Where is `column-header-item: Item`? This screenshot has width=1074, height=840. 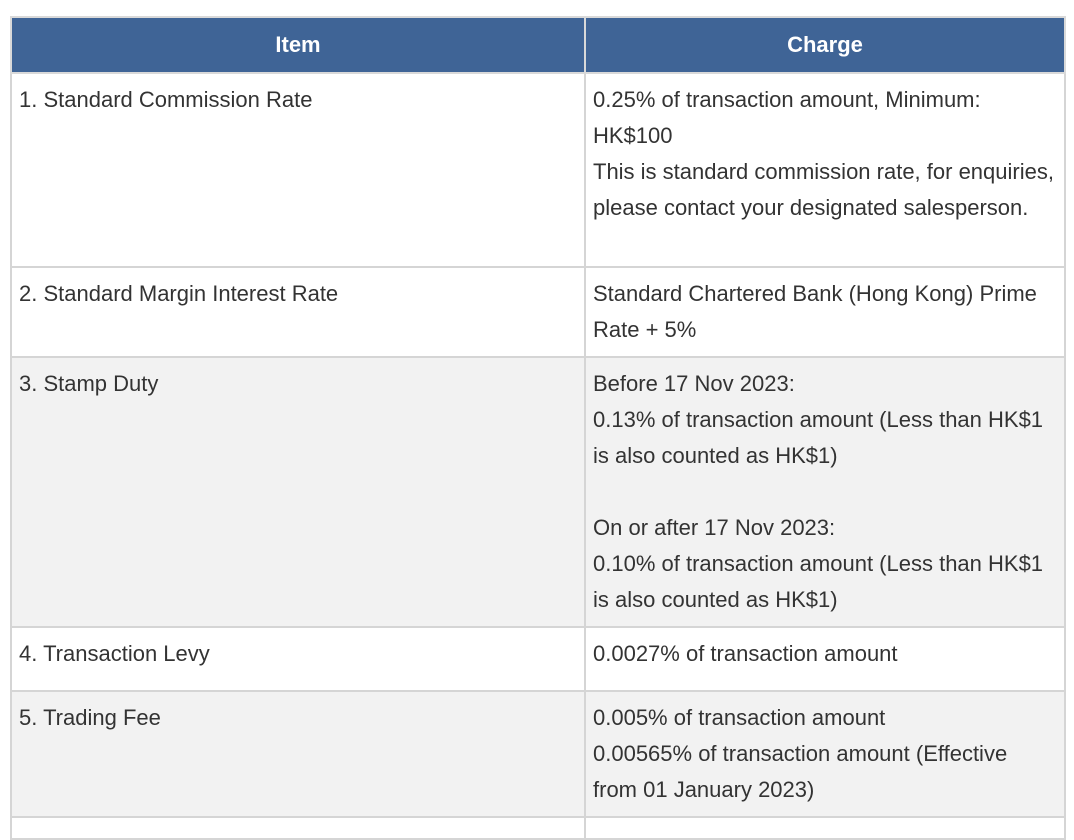 column-header-item: Item is located at coordinates (298, 45).